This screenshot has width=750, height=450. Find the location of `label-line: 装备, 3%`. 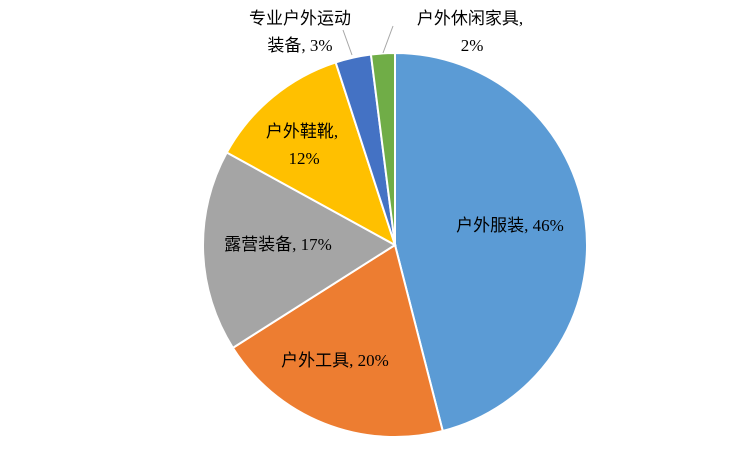

label-line: 装备, 3% is located at coordinates (299, 45).